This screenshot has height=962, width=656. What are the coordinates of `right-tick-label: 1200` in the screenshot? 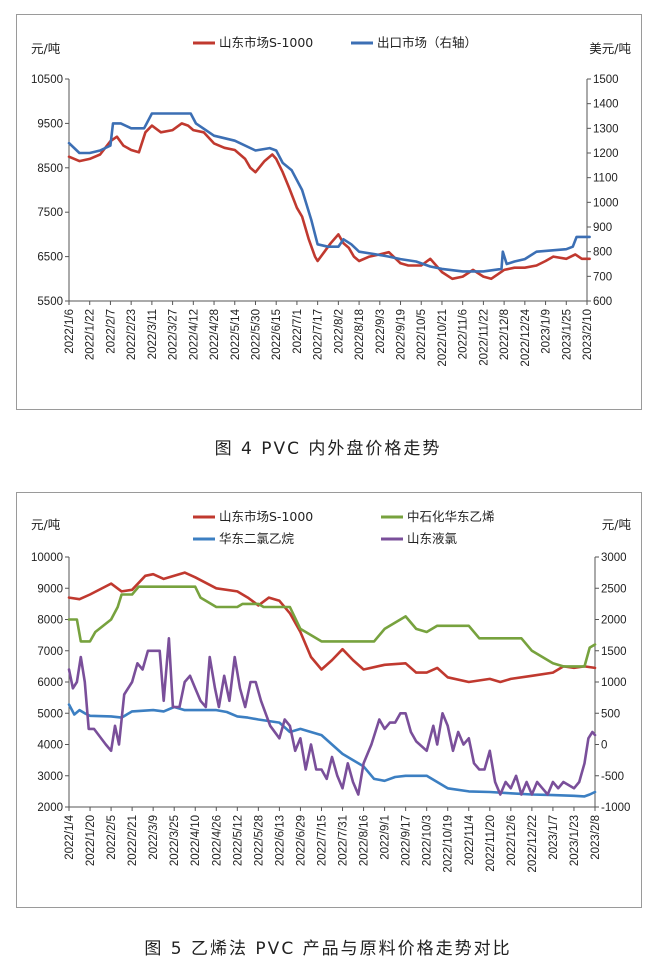 It's located at (606, 154).